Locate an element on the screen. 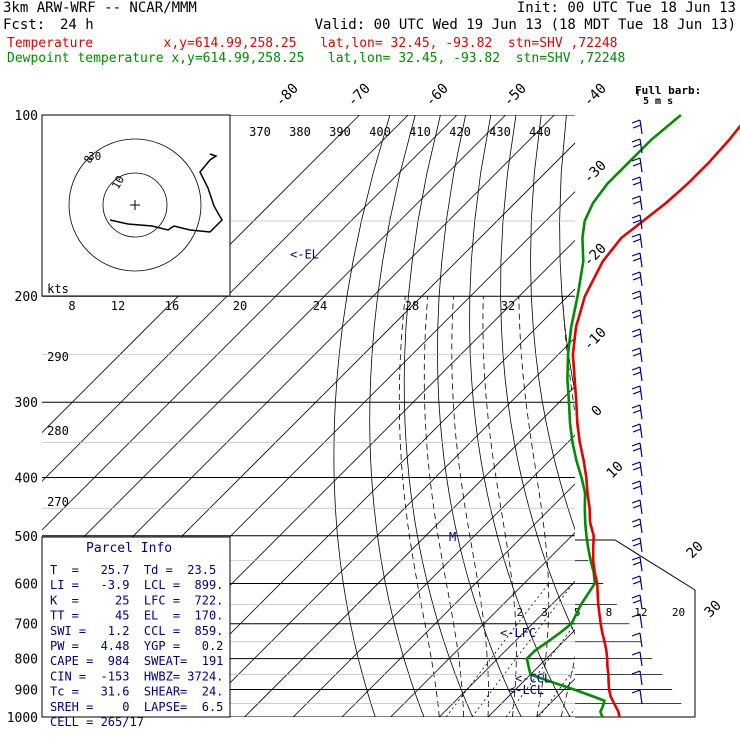  pressure-label: 100 is located at coordinates (26, 116).